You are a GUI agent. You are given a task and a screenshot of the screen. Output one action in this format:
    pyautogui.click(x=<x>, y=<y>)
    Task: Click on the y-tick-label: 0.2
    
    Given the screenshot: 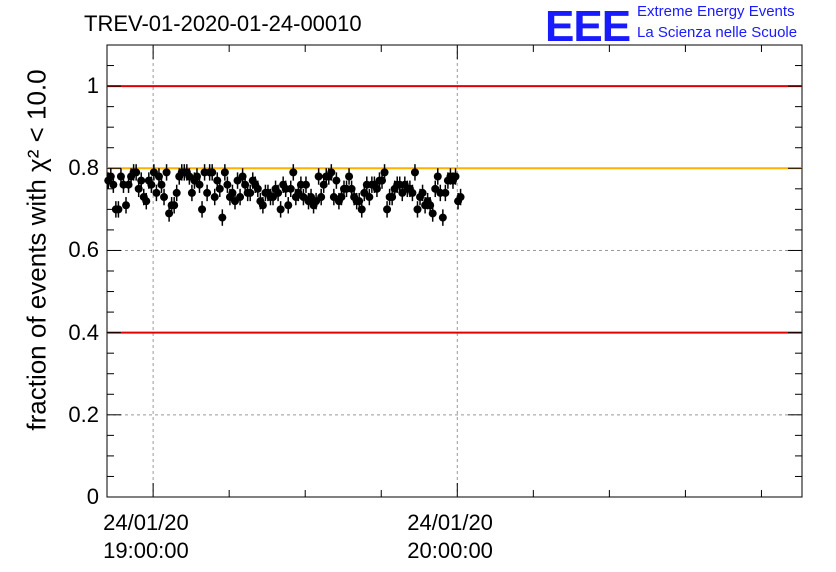 What is the action you would take?
    pyautogui.click(x=83, y=414)
    